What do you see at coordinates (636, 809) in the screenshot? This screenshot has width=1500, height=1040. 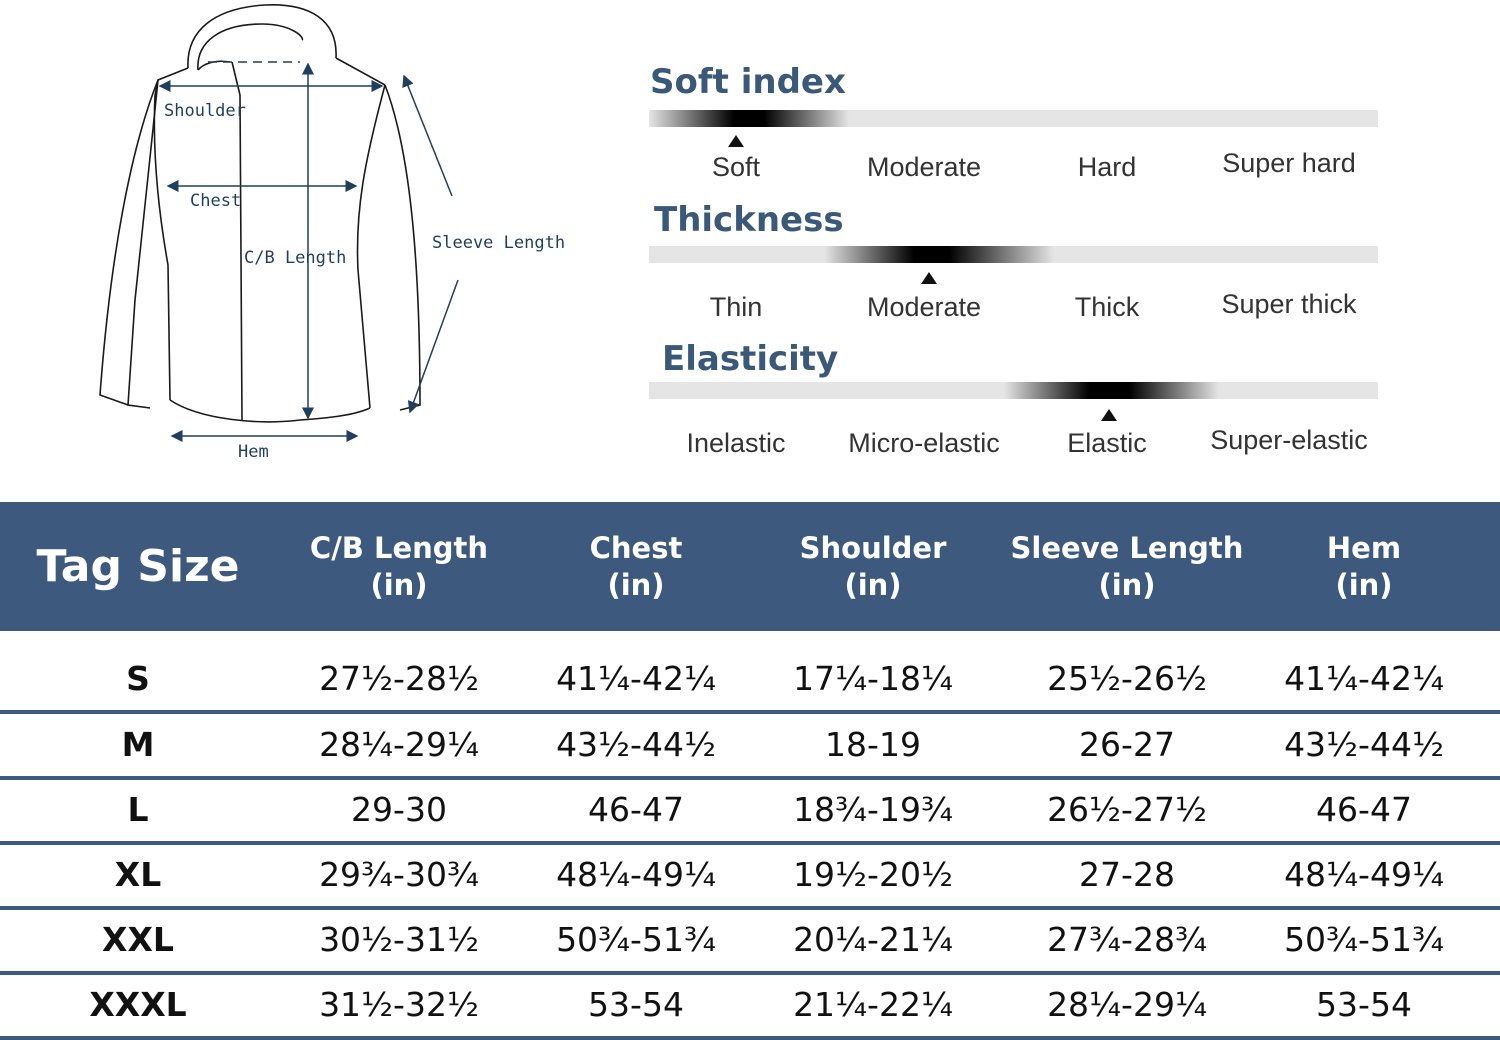 I see `chest-cell: 46-47` at bounding box center [636, 809].